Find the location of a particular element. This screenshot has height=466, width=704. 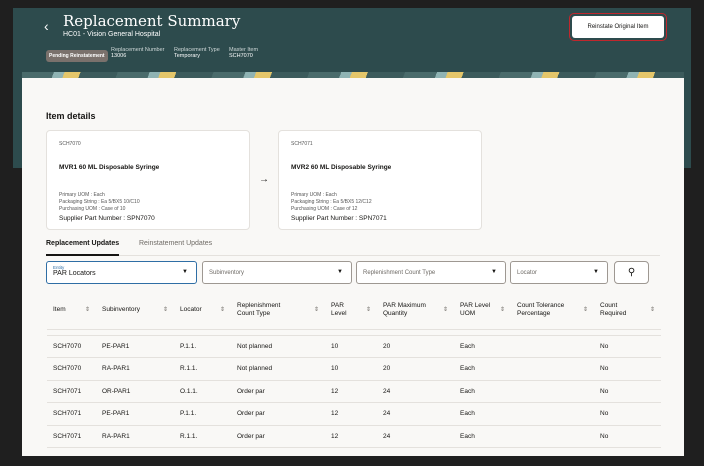

column-header: Locator ⇕ is located at coordinates (202, 311).